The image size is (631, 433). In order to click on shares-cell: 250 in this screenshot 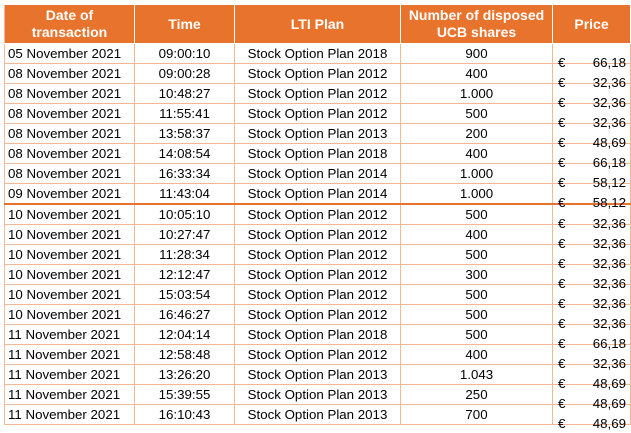, I will do `click(476, 394)`.